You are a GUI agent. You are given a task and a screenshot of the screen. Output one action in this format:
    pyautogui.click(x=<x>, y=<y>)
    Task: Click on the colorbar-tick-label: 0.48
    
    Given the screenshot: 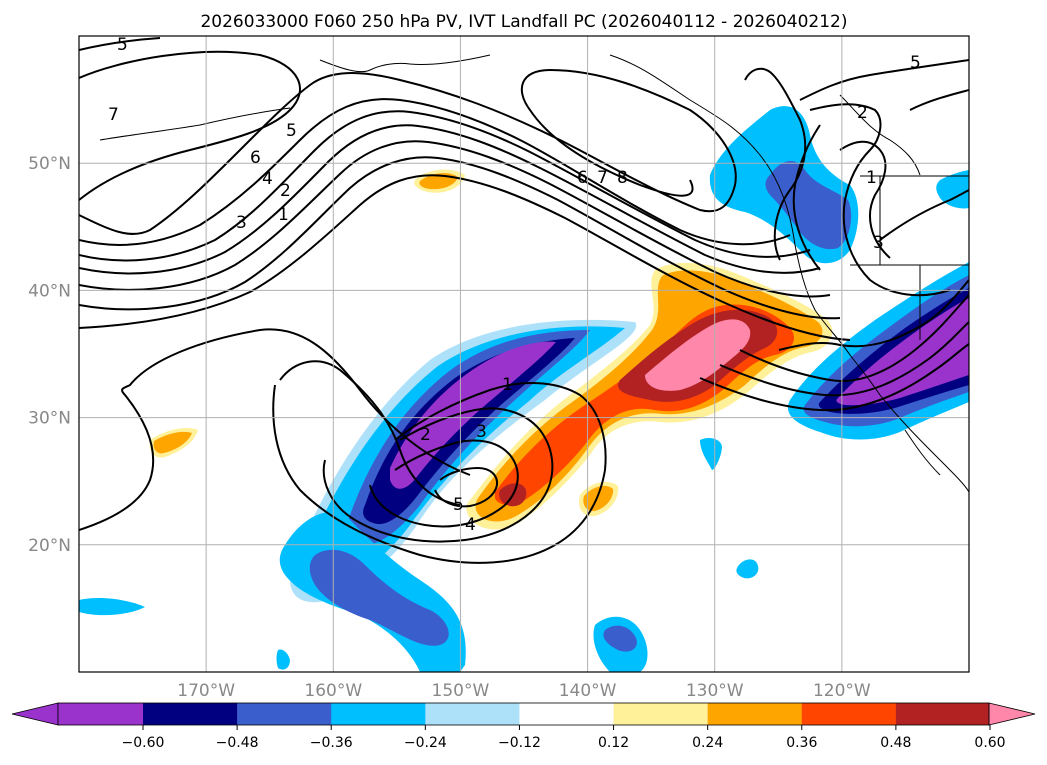 What is the action you would take?
    pyautogui.click(x=895, y=743)
    